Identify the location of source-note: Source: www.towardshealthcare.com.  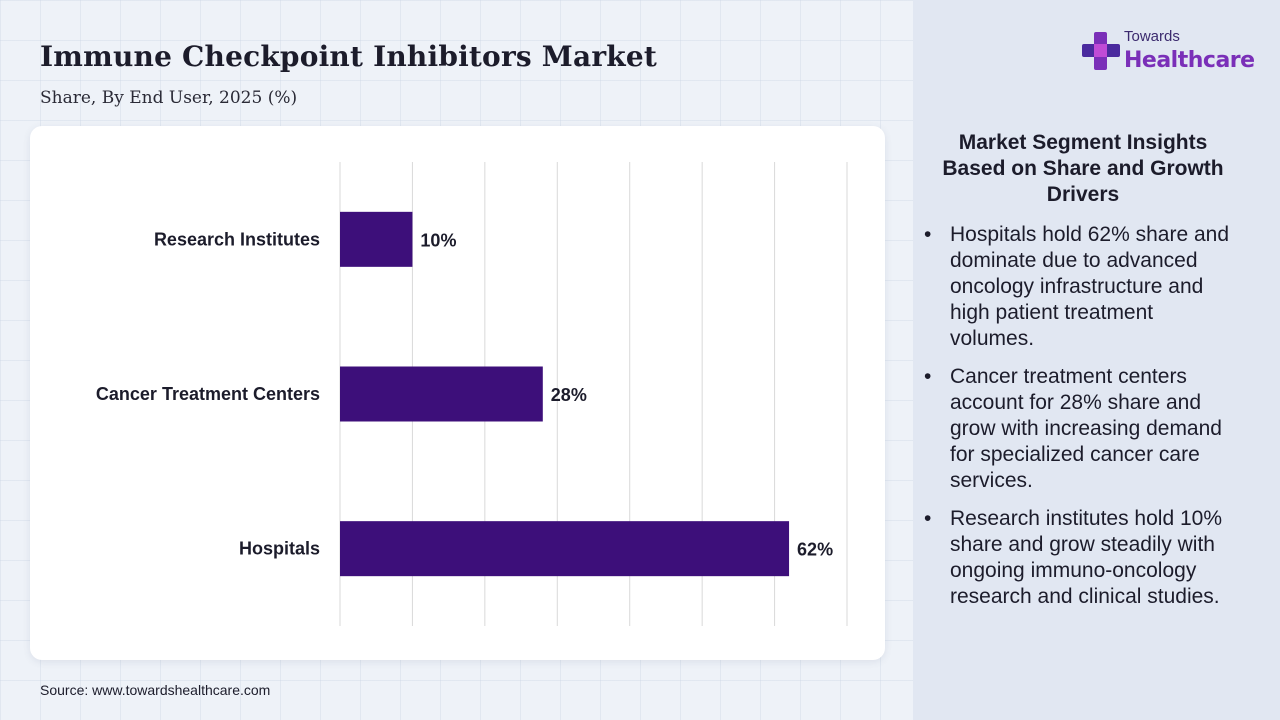
(155, 690).